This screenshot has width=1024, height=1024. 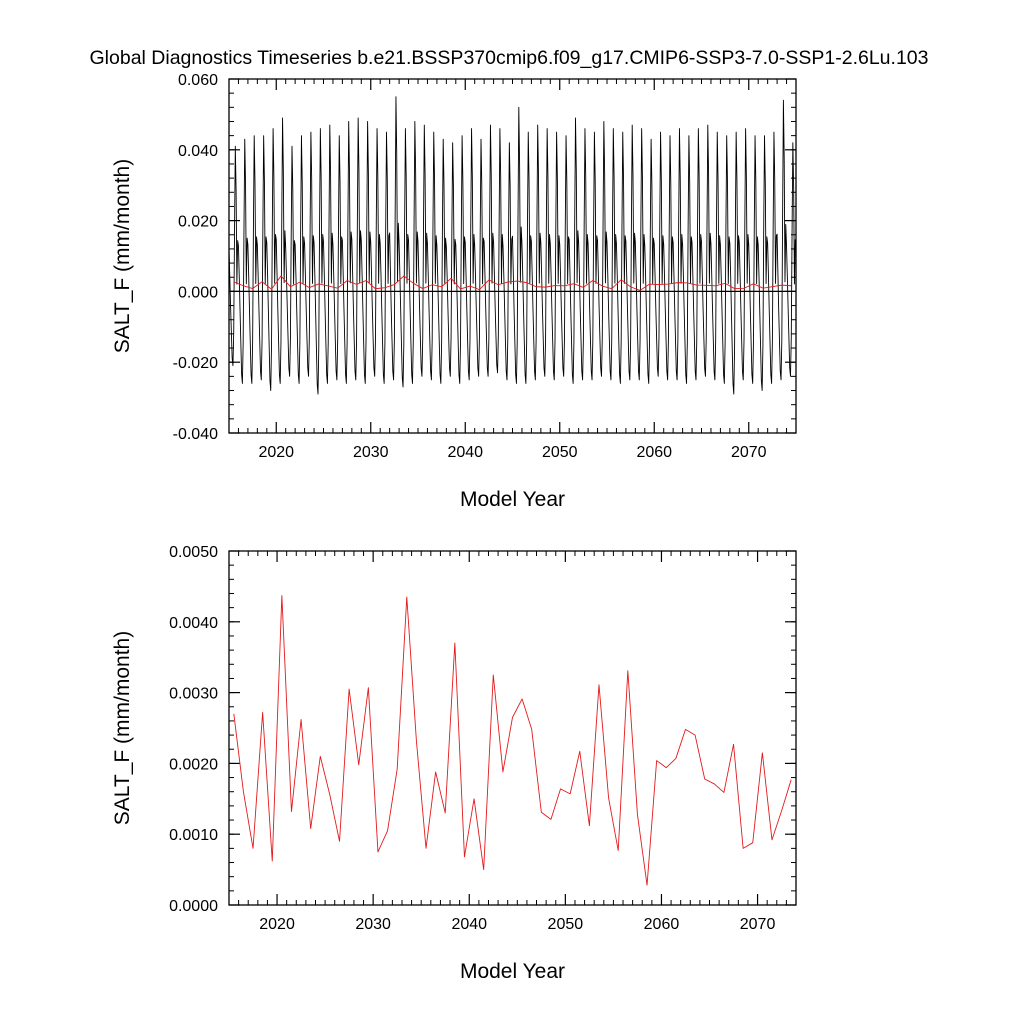 What do you see at coordinates (193, 552) in the screenshot?
I see `chart-annual-y-tick-label: 0.0050` at bounding box center [193, 552].